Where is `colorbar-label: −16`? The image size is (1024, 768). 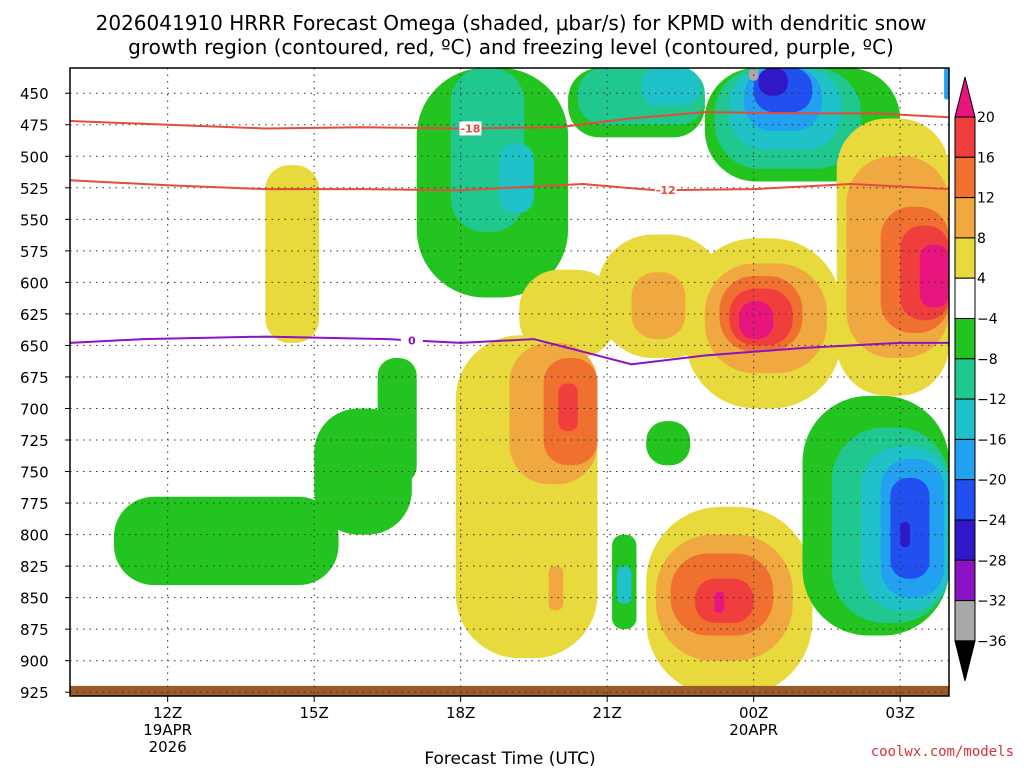 colorbar-label: −16 is located at coordinates (992, 440).